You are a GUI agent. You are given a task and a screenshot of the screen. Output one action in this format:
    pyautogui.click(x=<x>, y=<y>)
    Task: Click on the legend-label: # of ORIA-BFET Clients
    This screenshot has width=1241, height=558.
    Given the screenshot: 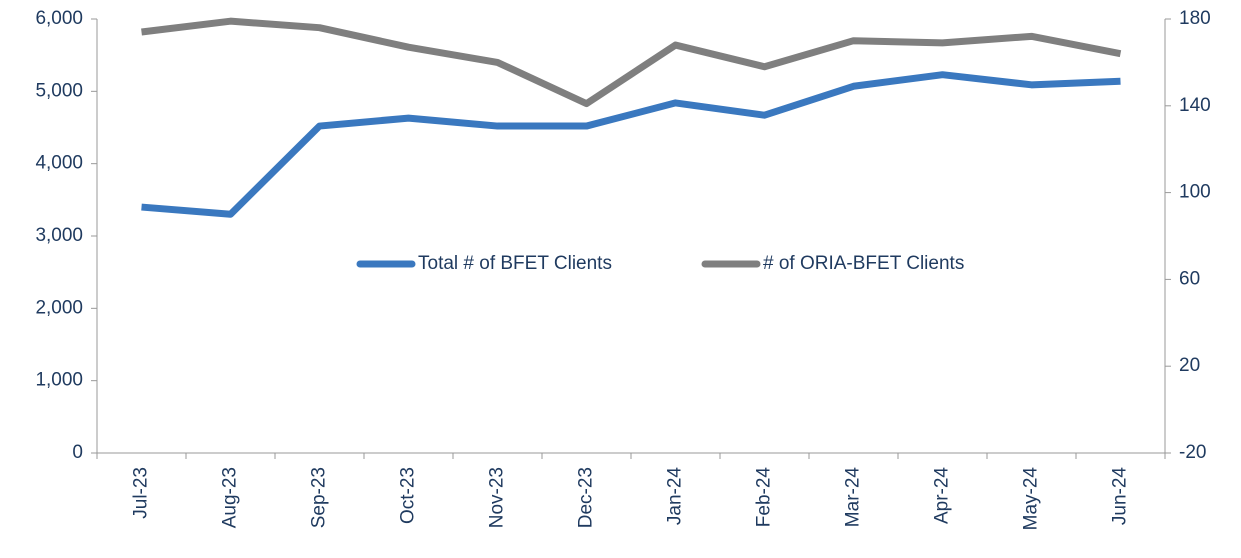 What is the action you would take?
    pyautogui.click(x=863, y=263)
    